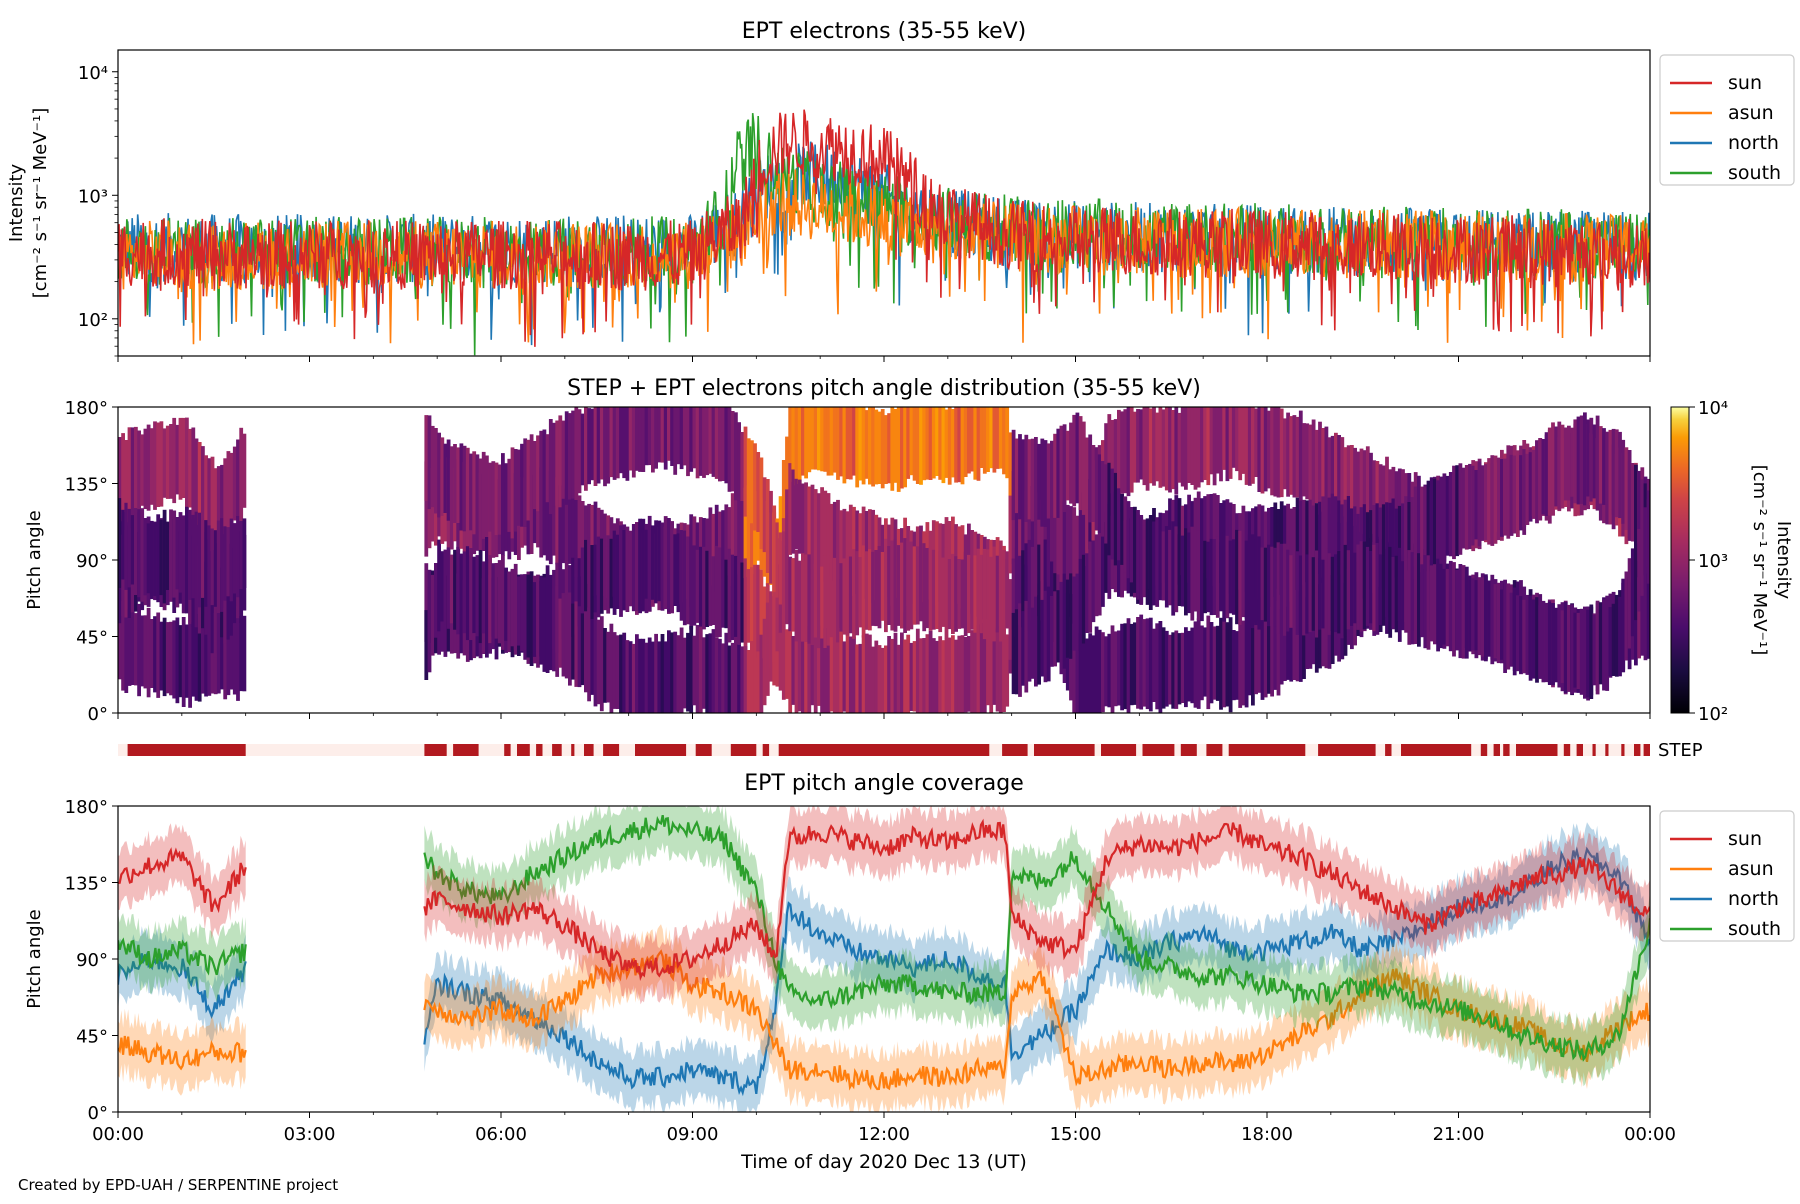  I want to click on coverage-line-south, so click(182, 956).